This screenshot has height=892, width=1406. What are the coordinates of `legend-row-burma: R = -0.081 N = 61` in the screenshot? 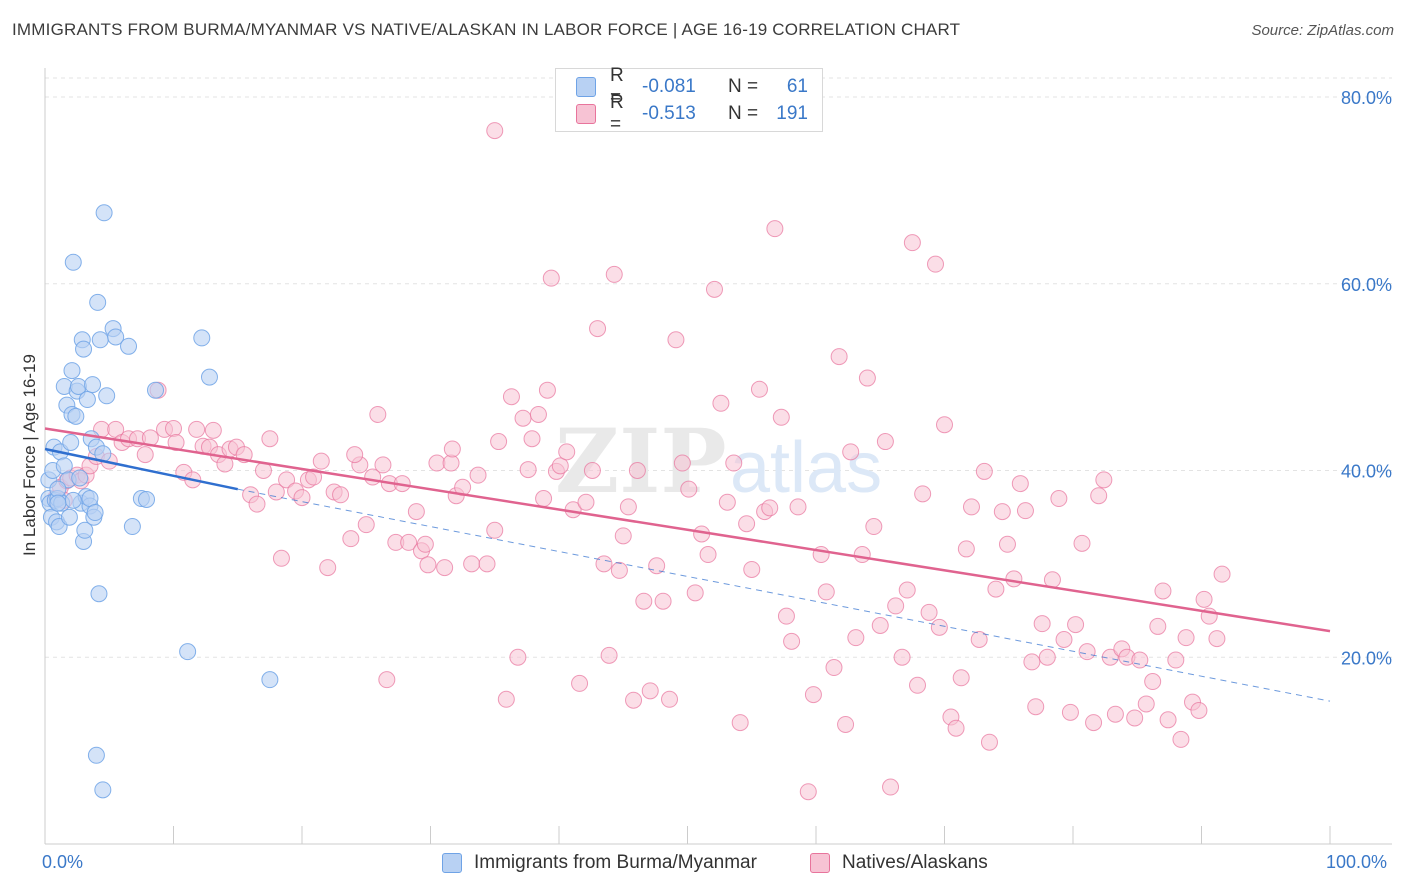 It's located at (692, 86).